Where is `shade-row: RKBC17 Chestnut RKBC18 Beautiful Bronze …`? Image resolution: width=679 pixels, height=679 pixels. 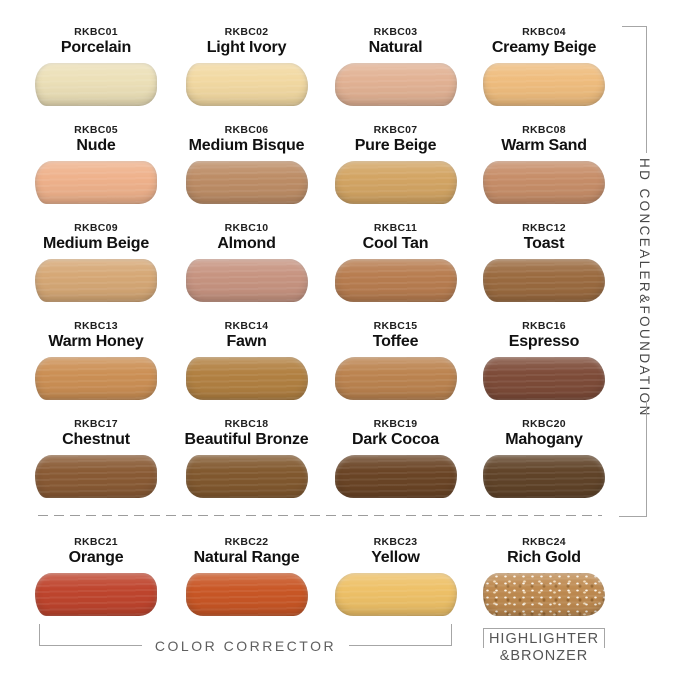
shade-row: RKBC17 Chestnut RKBC18 Beautiful Bronze … is located at coordinates (320, 458).